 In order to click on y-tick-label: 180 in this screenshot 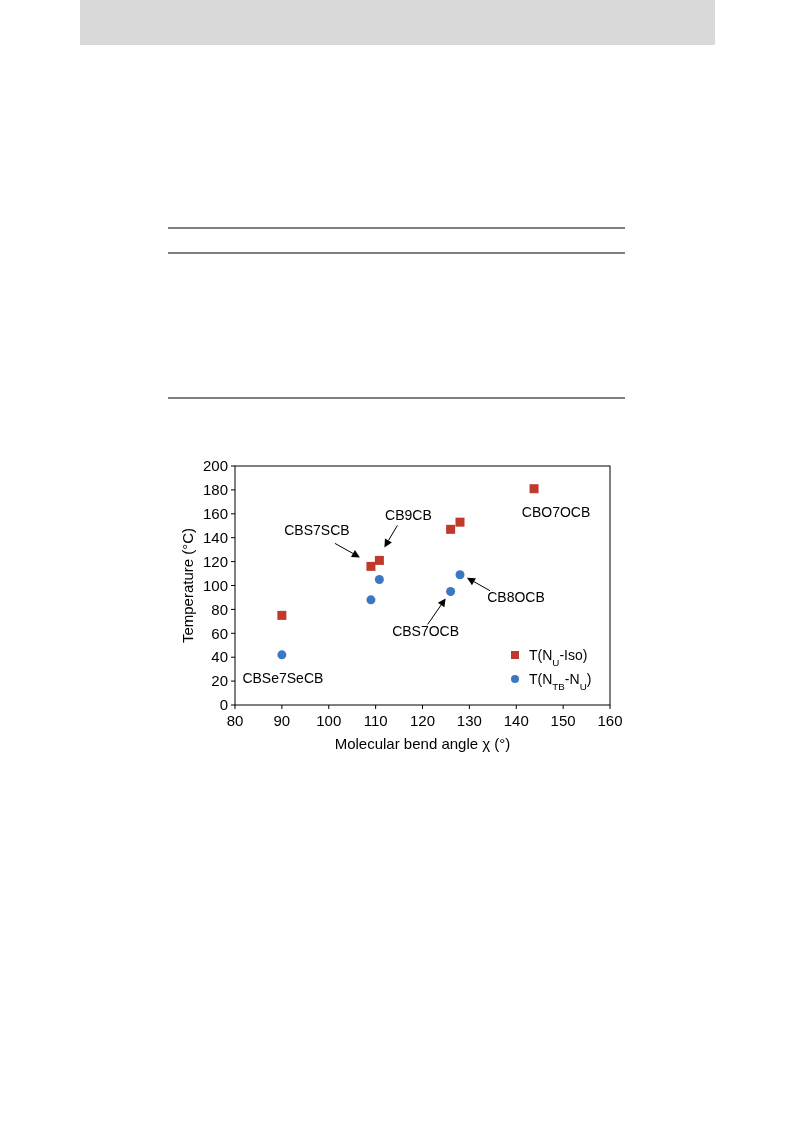, I will do `click(215, 490)`.